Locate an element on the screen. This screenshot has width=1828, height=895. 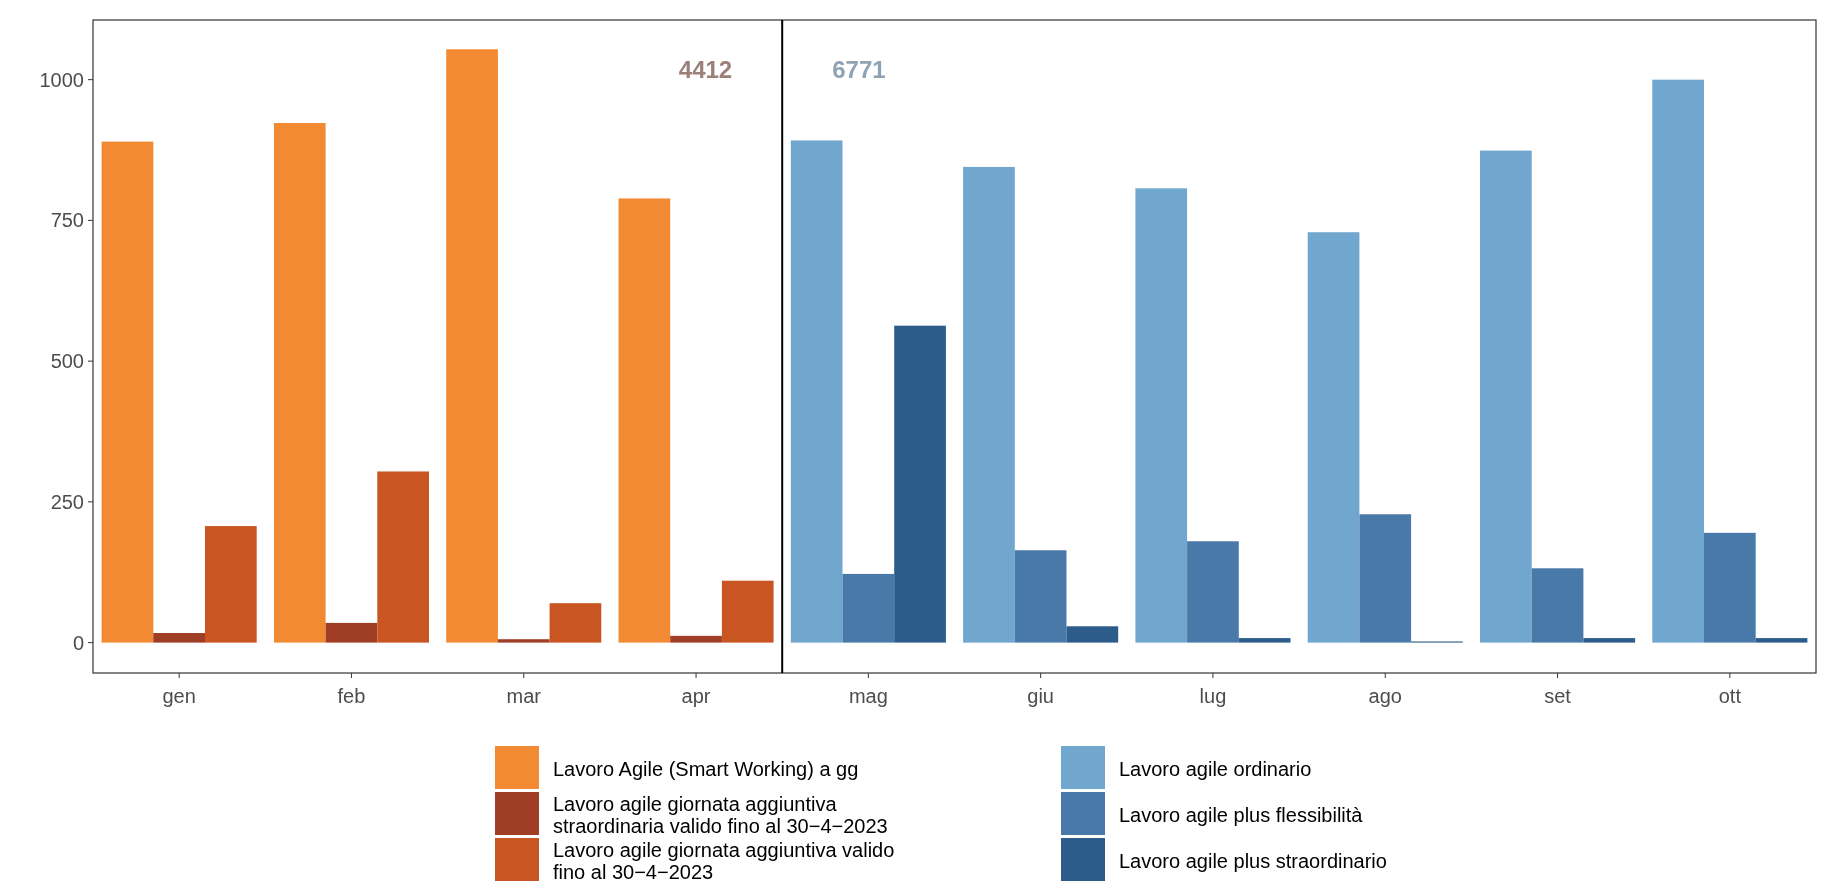
x-tick-label: gen is located at coordinates (179, 696).